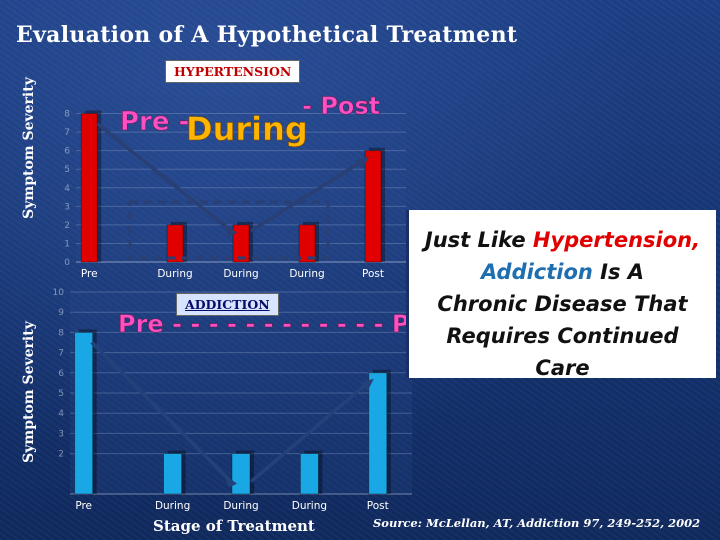  Describe the element at coordinates (67, 152) in the screenshot. I see `hypertension-y-tick-label: 6` at that location.